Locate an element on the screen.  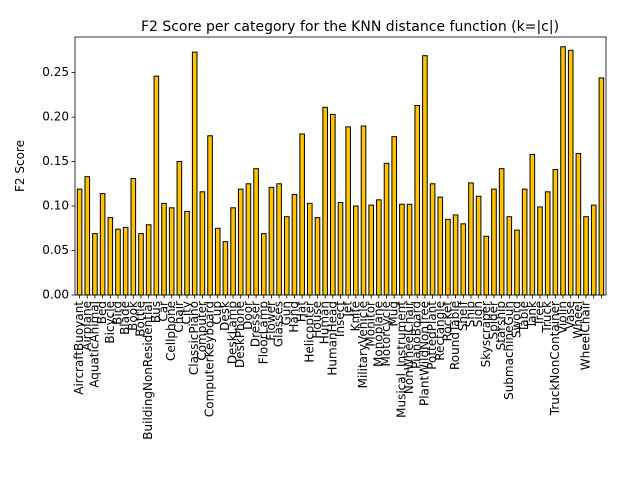
bar-Flower is located at coordinates (271, 241).